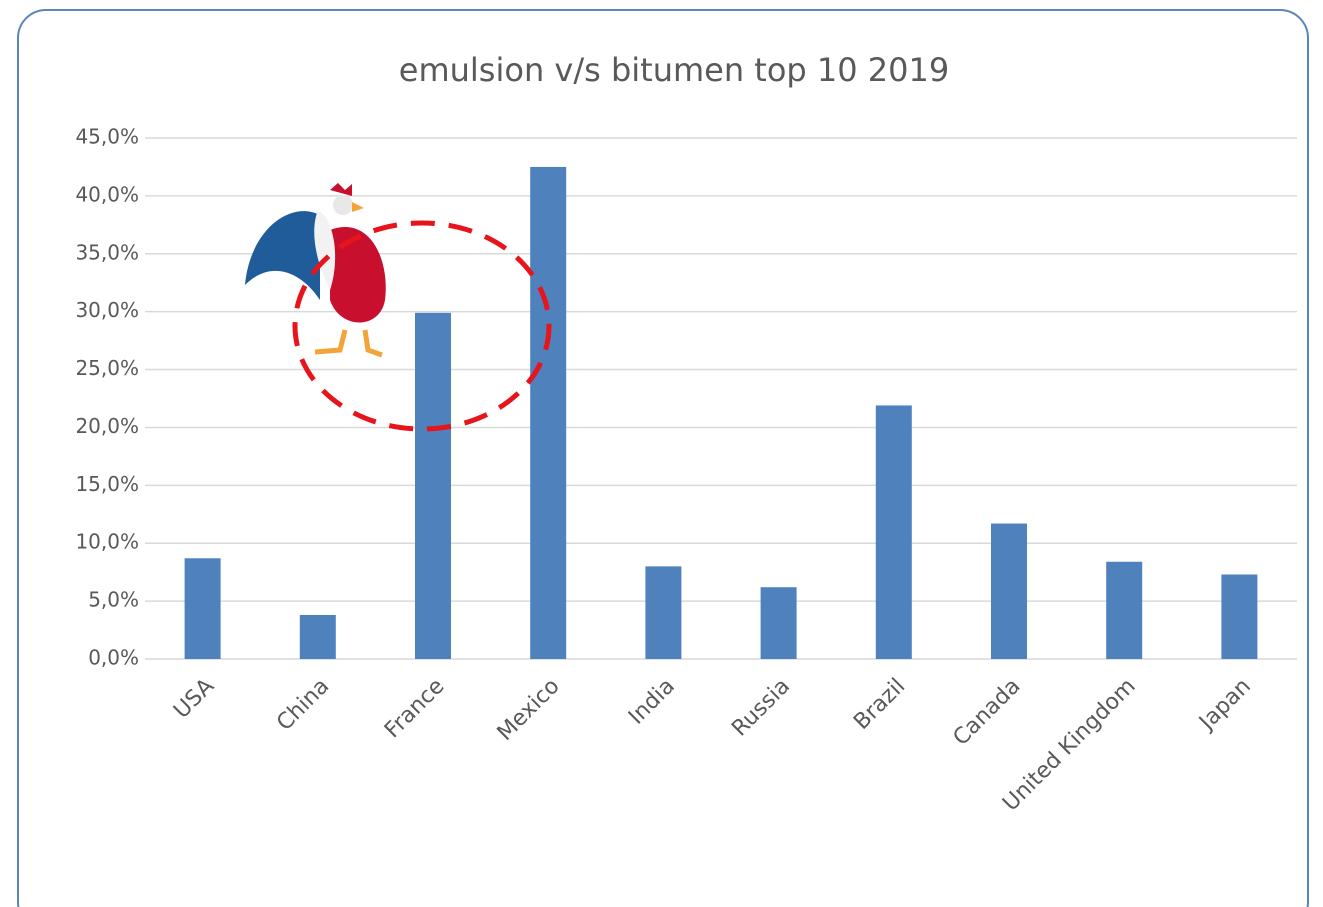 The height and width of the screenshot is (907, 1323). Describe the element at coordinates (107, 252) in the screenshot. I see `y-tick-label: 35,0%` at that location.